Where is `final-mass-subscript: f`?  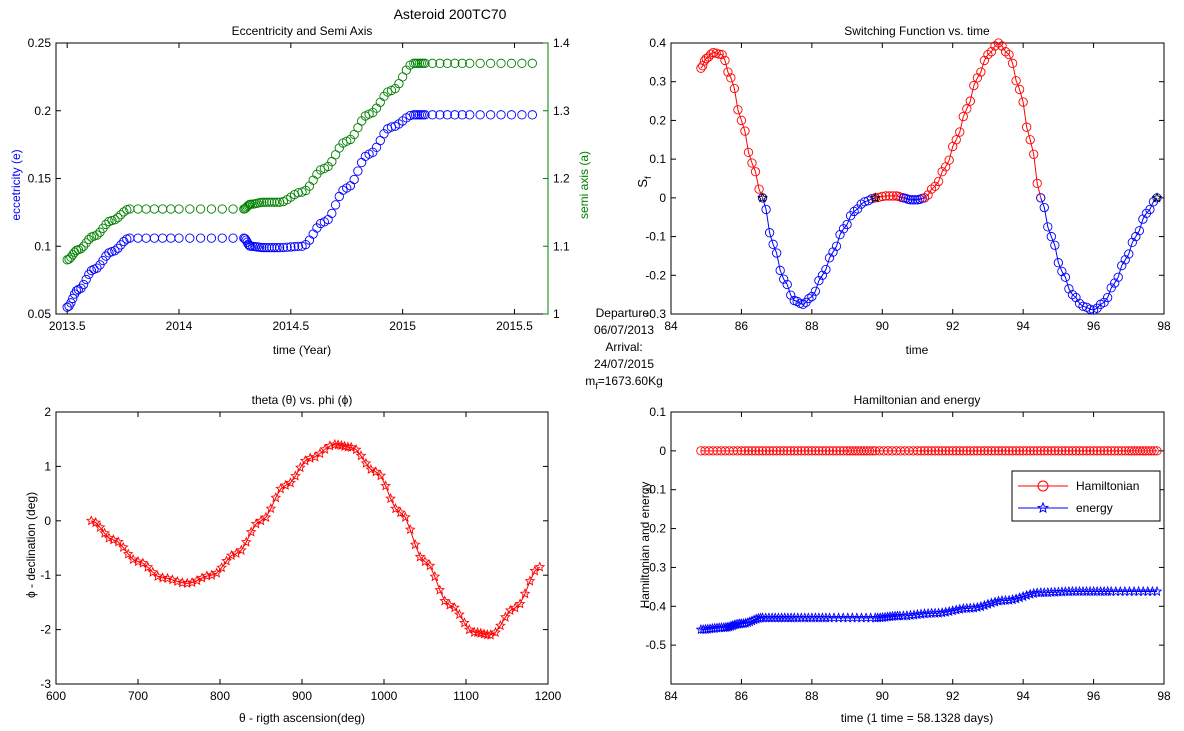
final-mass-subscript: f is located at coordinates (596, 386).